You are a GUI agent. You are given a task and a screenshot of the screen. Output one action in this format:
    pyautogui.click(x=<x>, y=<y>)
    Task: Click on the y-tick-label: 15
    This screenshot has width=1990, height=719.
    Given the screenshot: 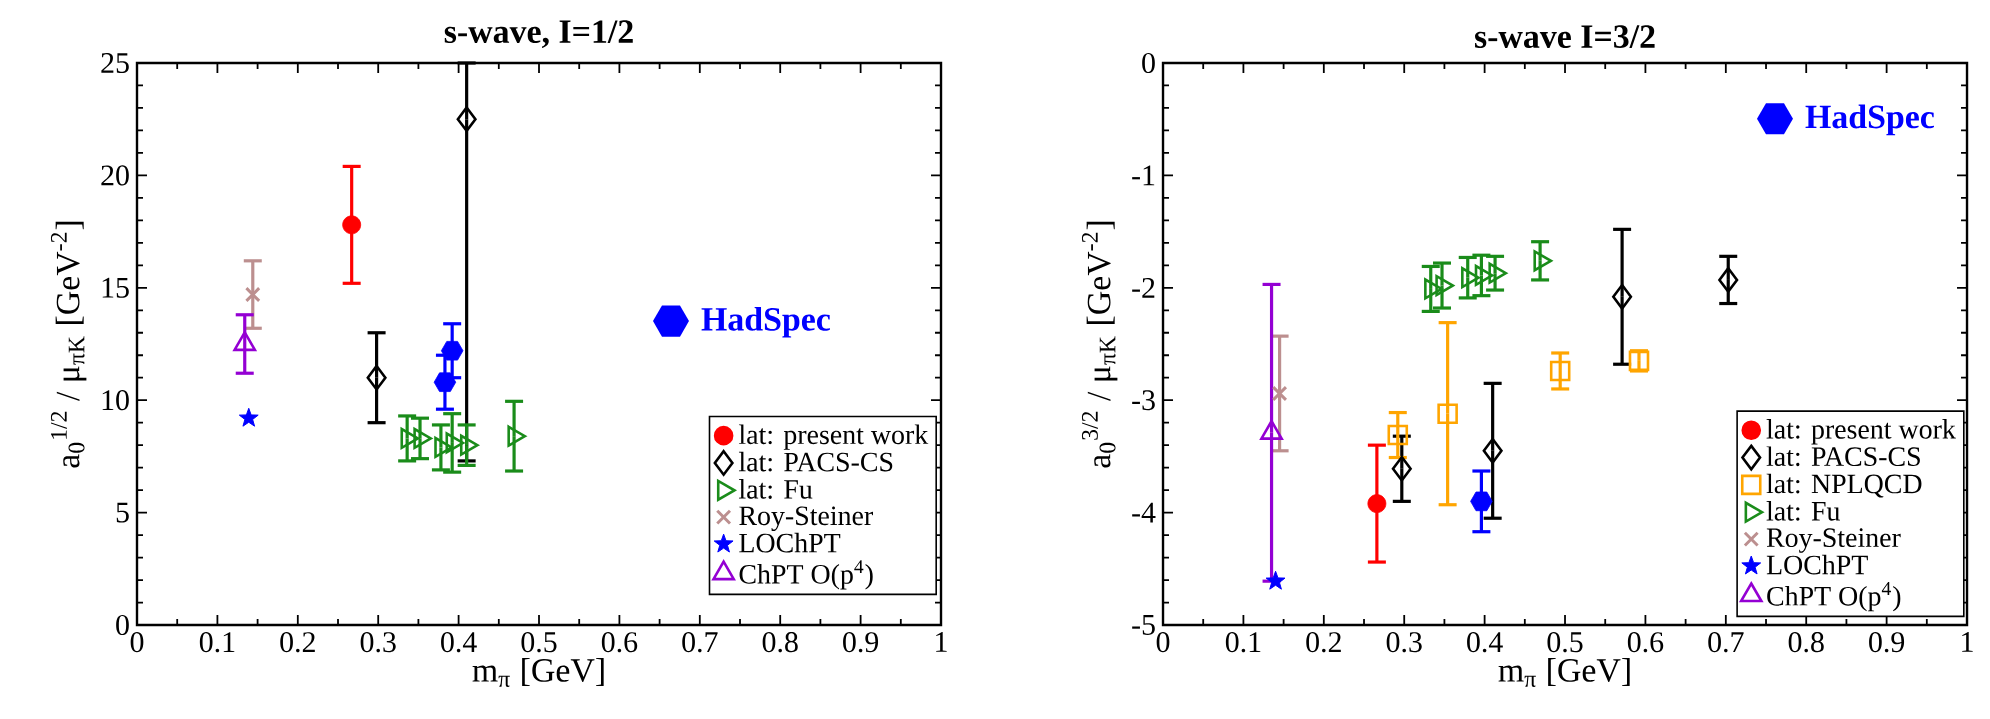 What is the action you would take?
    pyautogui.click(x=115, y=287)
    